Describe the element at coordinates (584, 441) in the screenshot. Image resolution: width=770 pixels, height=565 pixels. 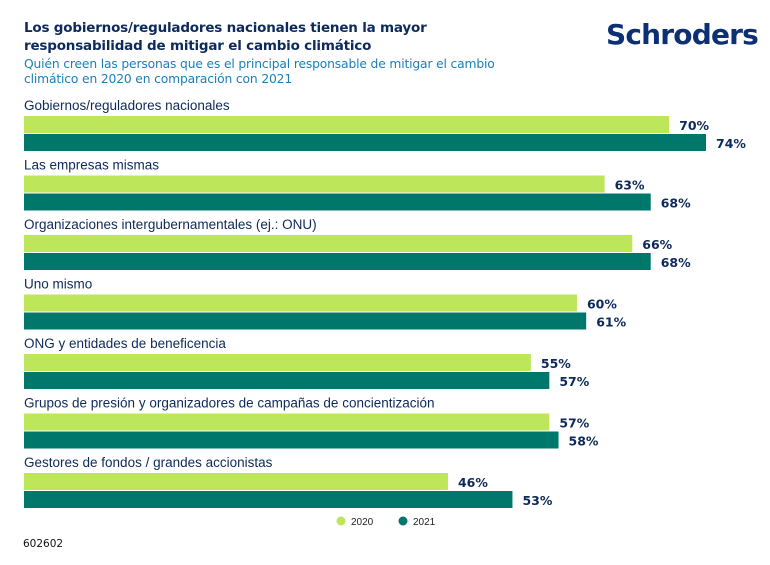
I see `value-label-2021: 58%` at that location.